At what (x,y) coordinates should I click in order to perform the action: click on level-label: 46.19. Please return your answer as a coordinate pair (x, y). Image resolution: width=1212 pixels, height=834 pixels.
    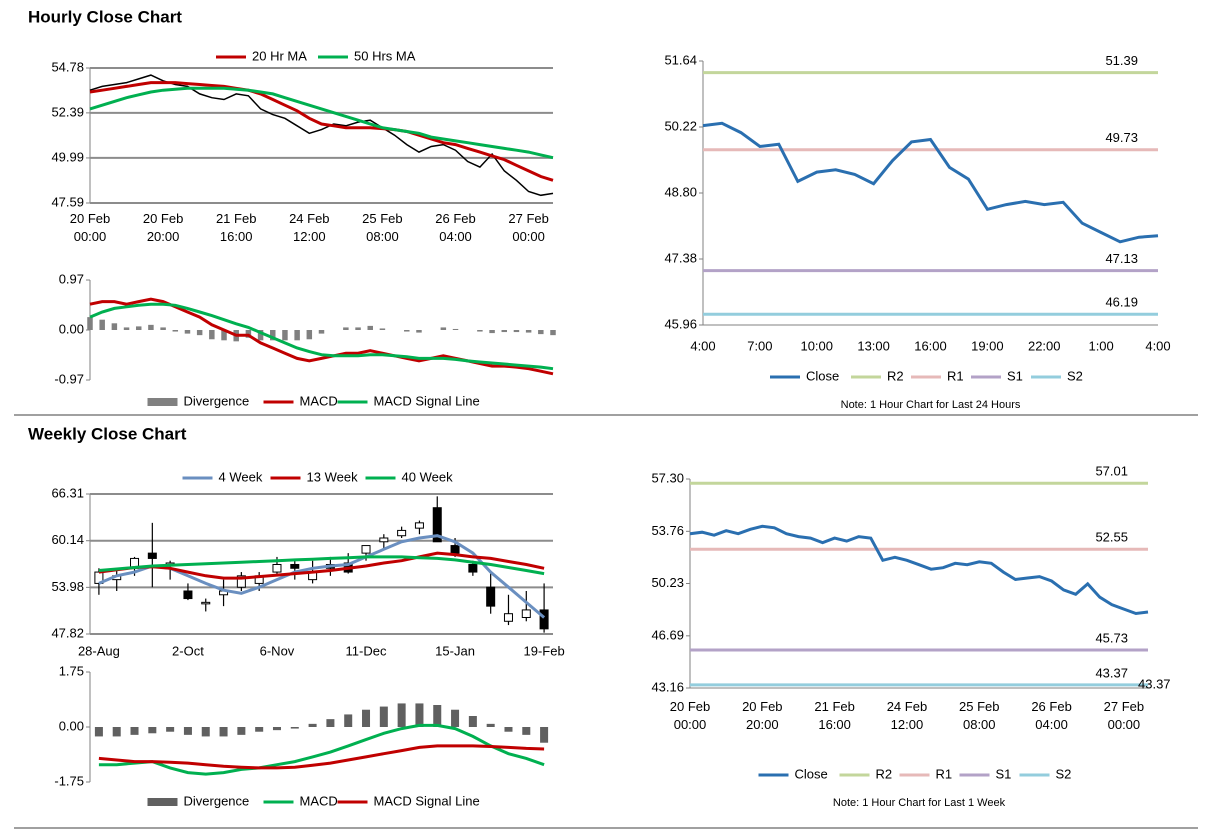
    Looking at the image, I should click on (1121, 302).